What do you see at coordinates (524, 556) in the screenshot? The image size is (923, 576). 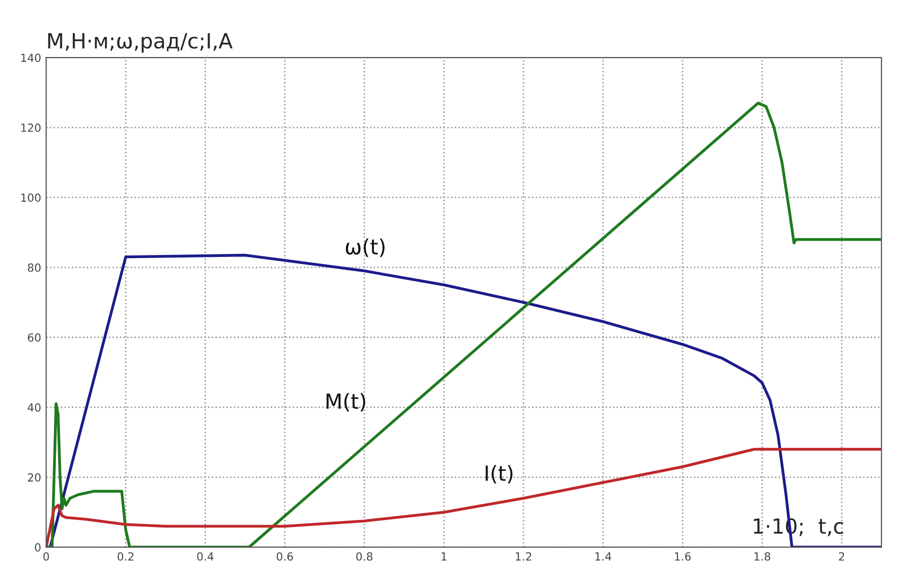 I see `x-tick-label: 1.2` at bounding box center [524, 556].